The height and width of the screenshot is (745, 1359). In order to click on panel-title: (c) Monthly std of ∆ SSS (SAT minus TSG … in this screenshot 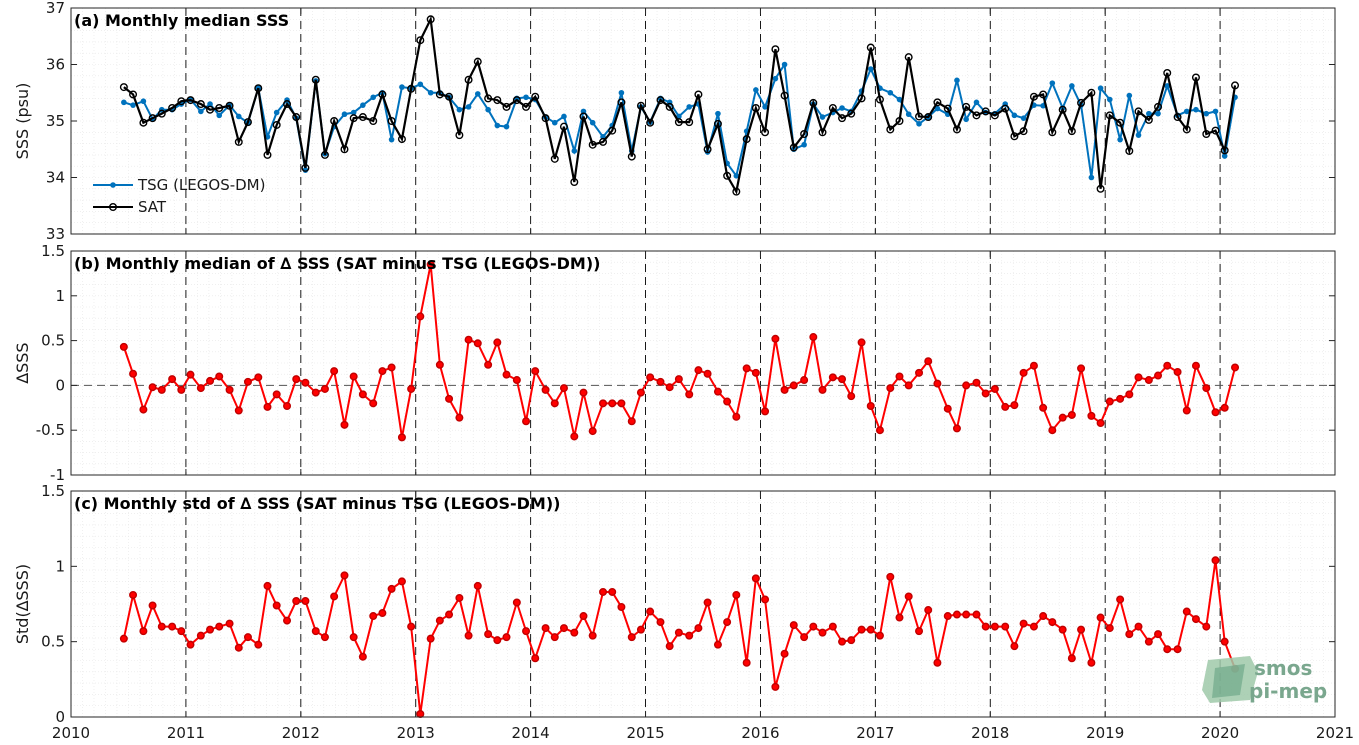, I will do `click(317, 503)`.